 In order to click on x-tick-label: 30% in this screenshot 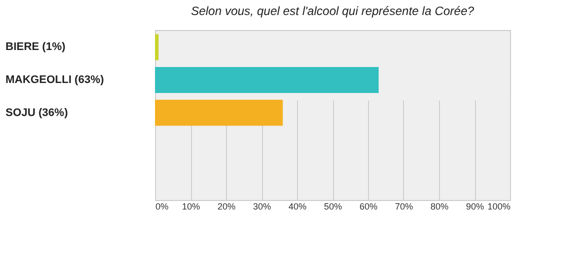, I will do `click(262, 207)`.